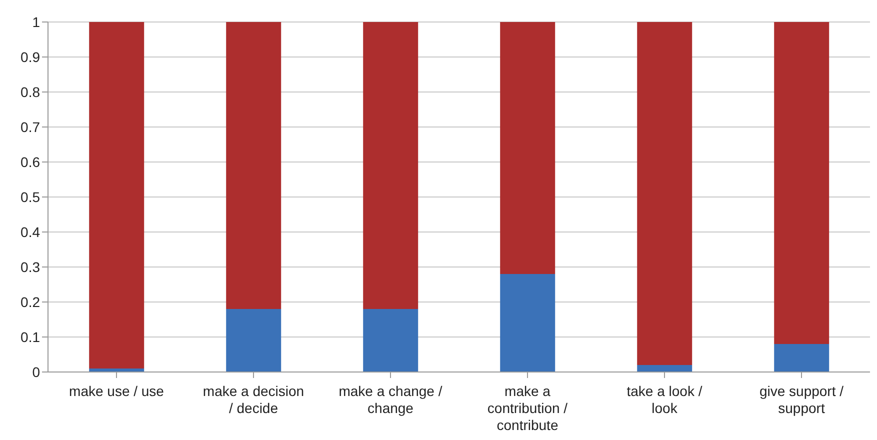 The height and width of the screenshot is (440, 877). Describe the element at coordinates (30, 162) in the screenshot. I see `y-tick-label: 0.6` at that location.